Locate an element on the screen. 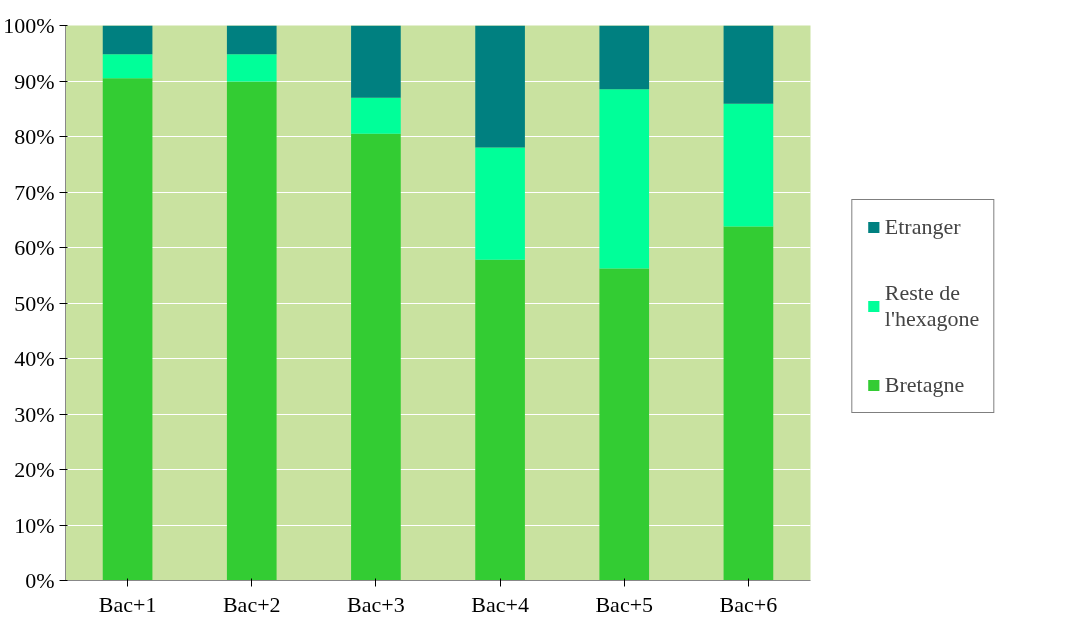  x-tick-label: Bac+3 is located at coordinates (376, 604).